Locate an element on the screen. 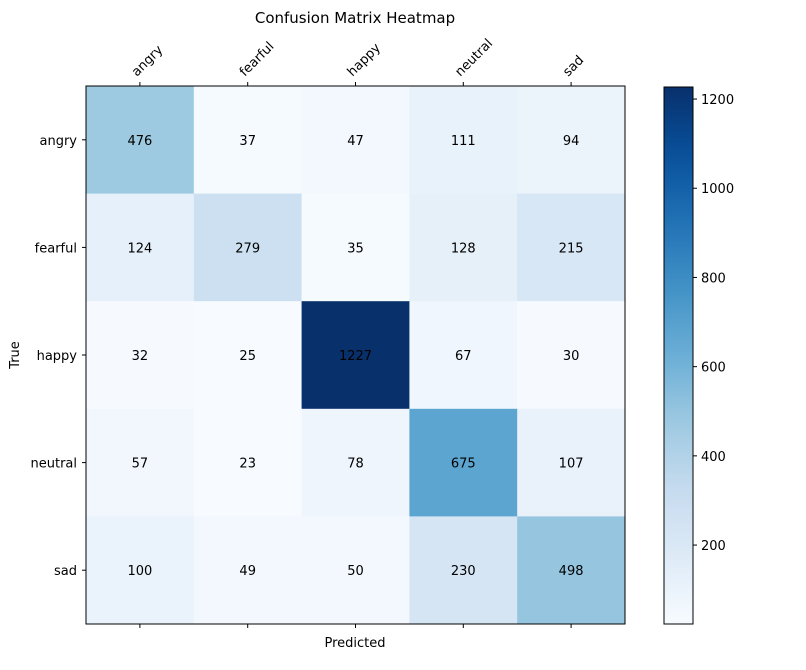 The width and height of the screenshot is (806, 670). x-tick-label: neutral is located at coordinates (474, 57).